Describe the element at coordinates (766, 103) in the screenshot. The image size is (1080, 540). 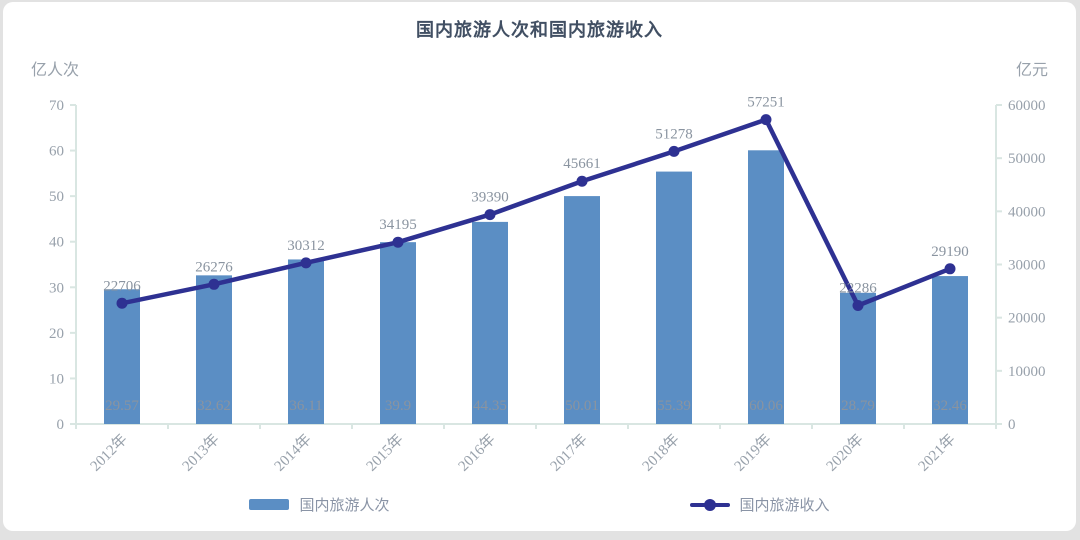
I see `line-value-label: 57251` at that location.